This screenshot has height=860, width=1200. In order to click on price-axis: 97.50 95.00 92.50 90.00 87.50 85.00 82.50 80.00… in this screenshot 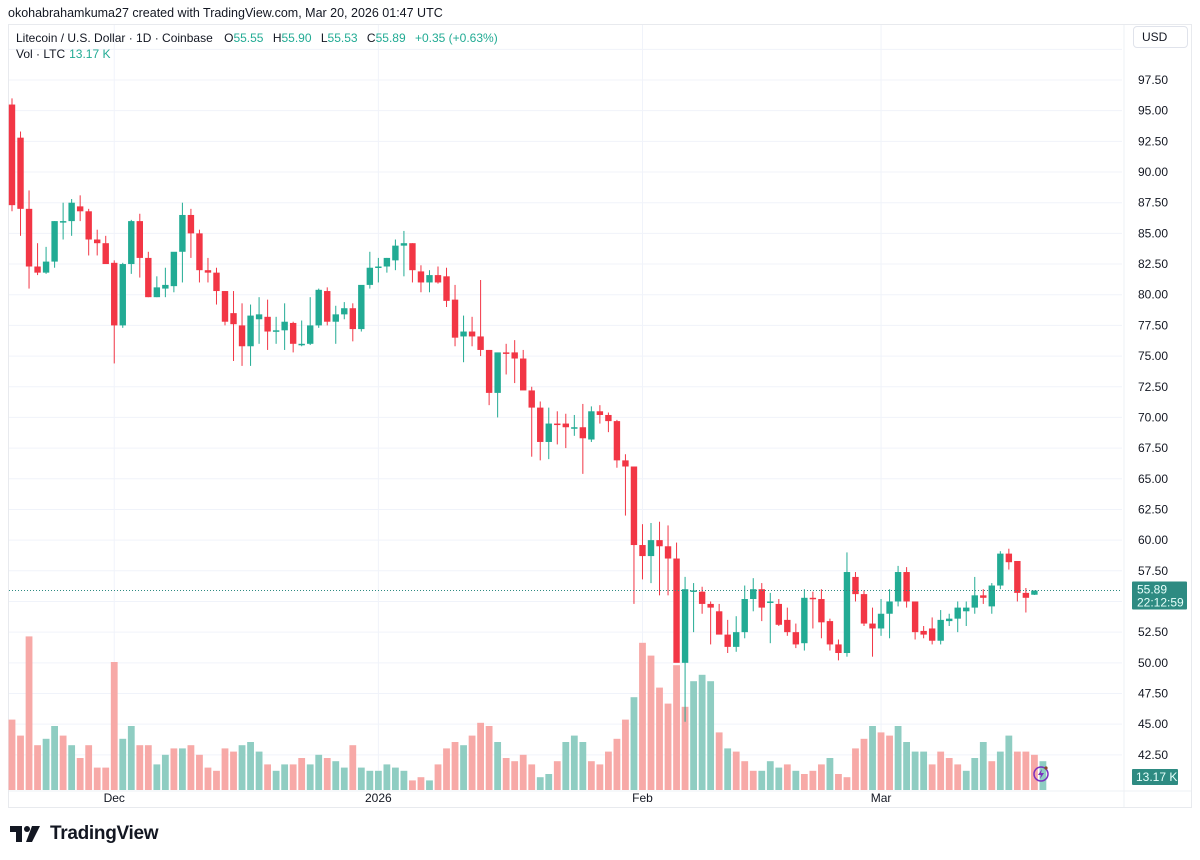, I will do `click(1153, 417)`.